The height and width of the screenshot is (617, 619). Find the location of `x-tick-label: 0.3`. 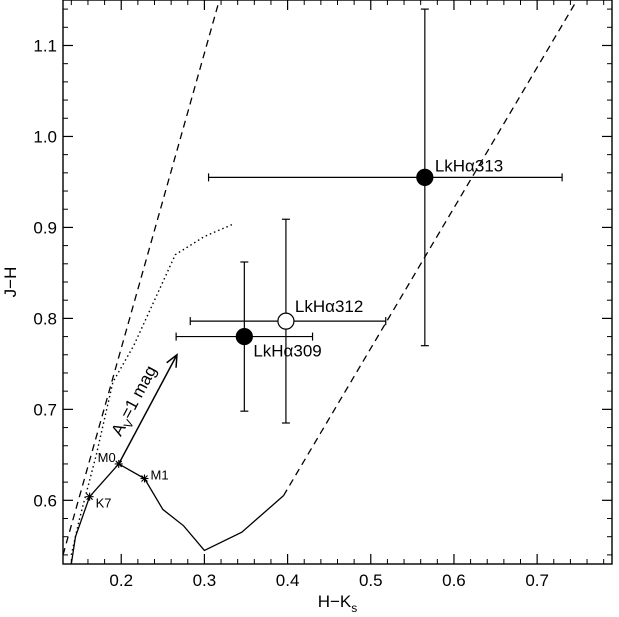

x-tick-label: 0.3 is located at coordinates (205, 580).